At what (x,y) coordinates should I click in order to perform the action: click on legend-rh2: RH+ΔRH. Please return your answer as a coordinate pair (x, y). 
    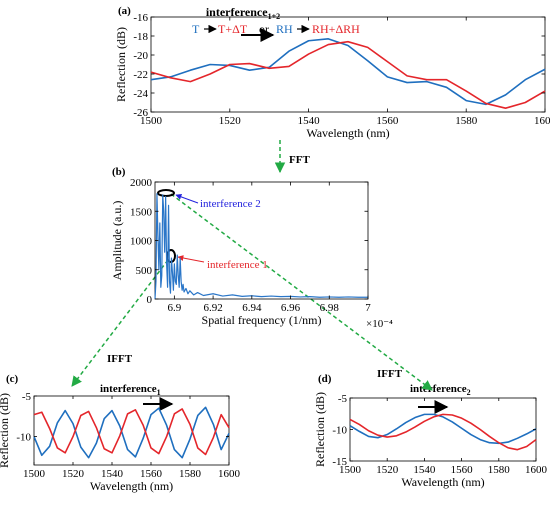
    Looking at the image, I should click on (336, 29).